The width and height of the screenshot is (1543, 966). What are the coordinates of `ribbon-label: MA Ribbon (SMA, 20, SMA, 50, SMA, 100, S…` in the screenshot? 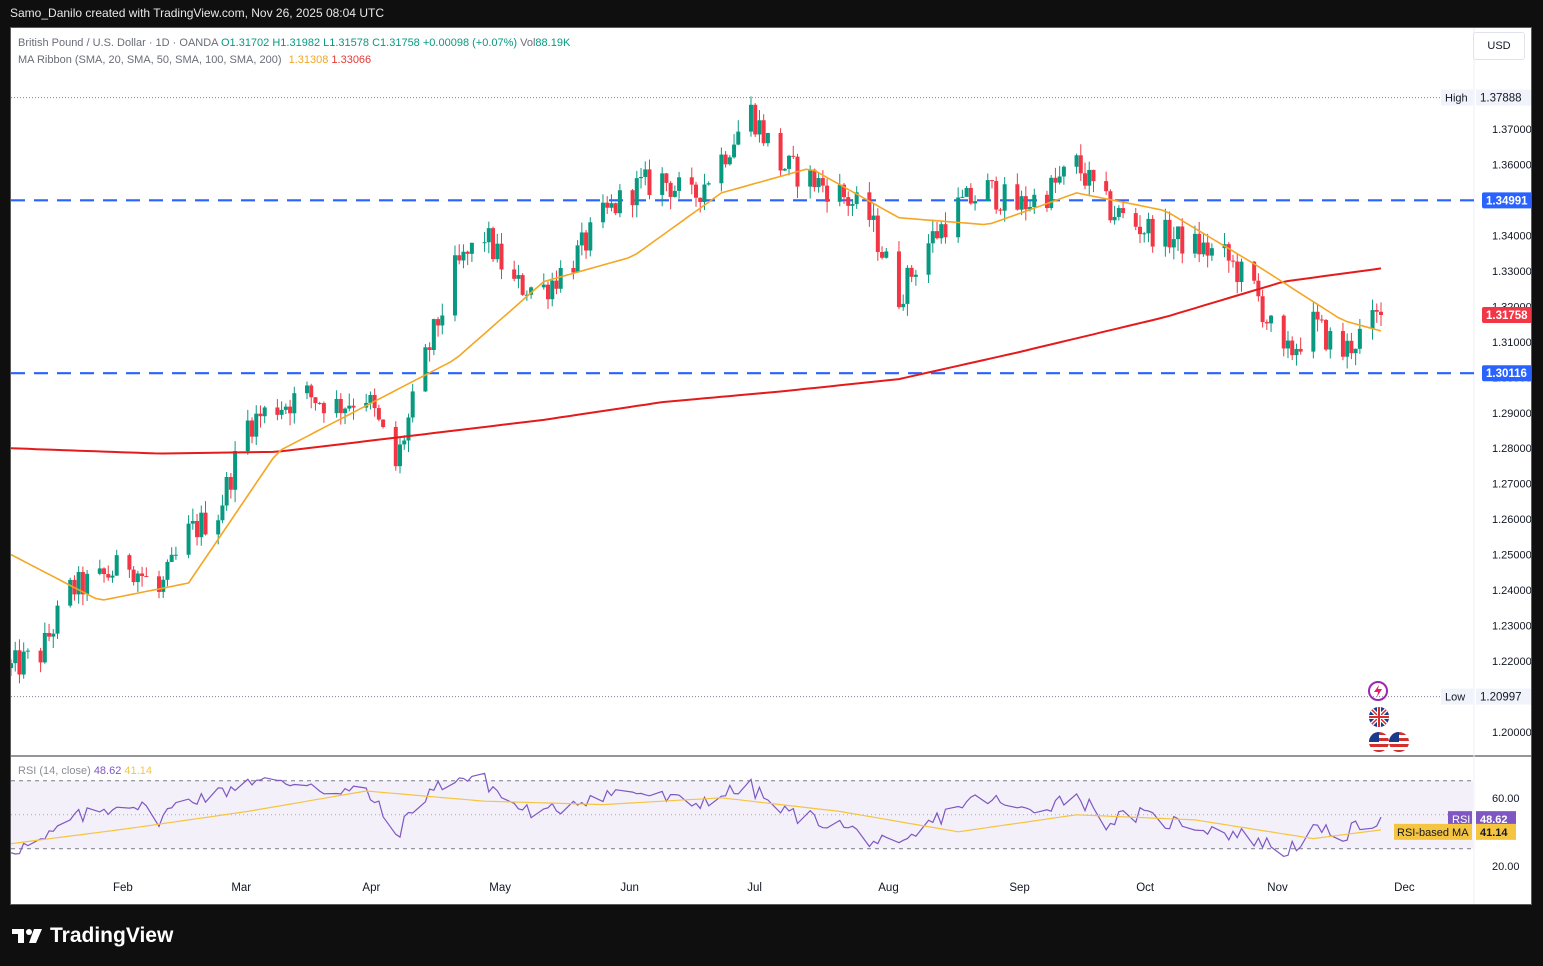 It's located at (150, 60).